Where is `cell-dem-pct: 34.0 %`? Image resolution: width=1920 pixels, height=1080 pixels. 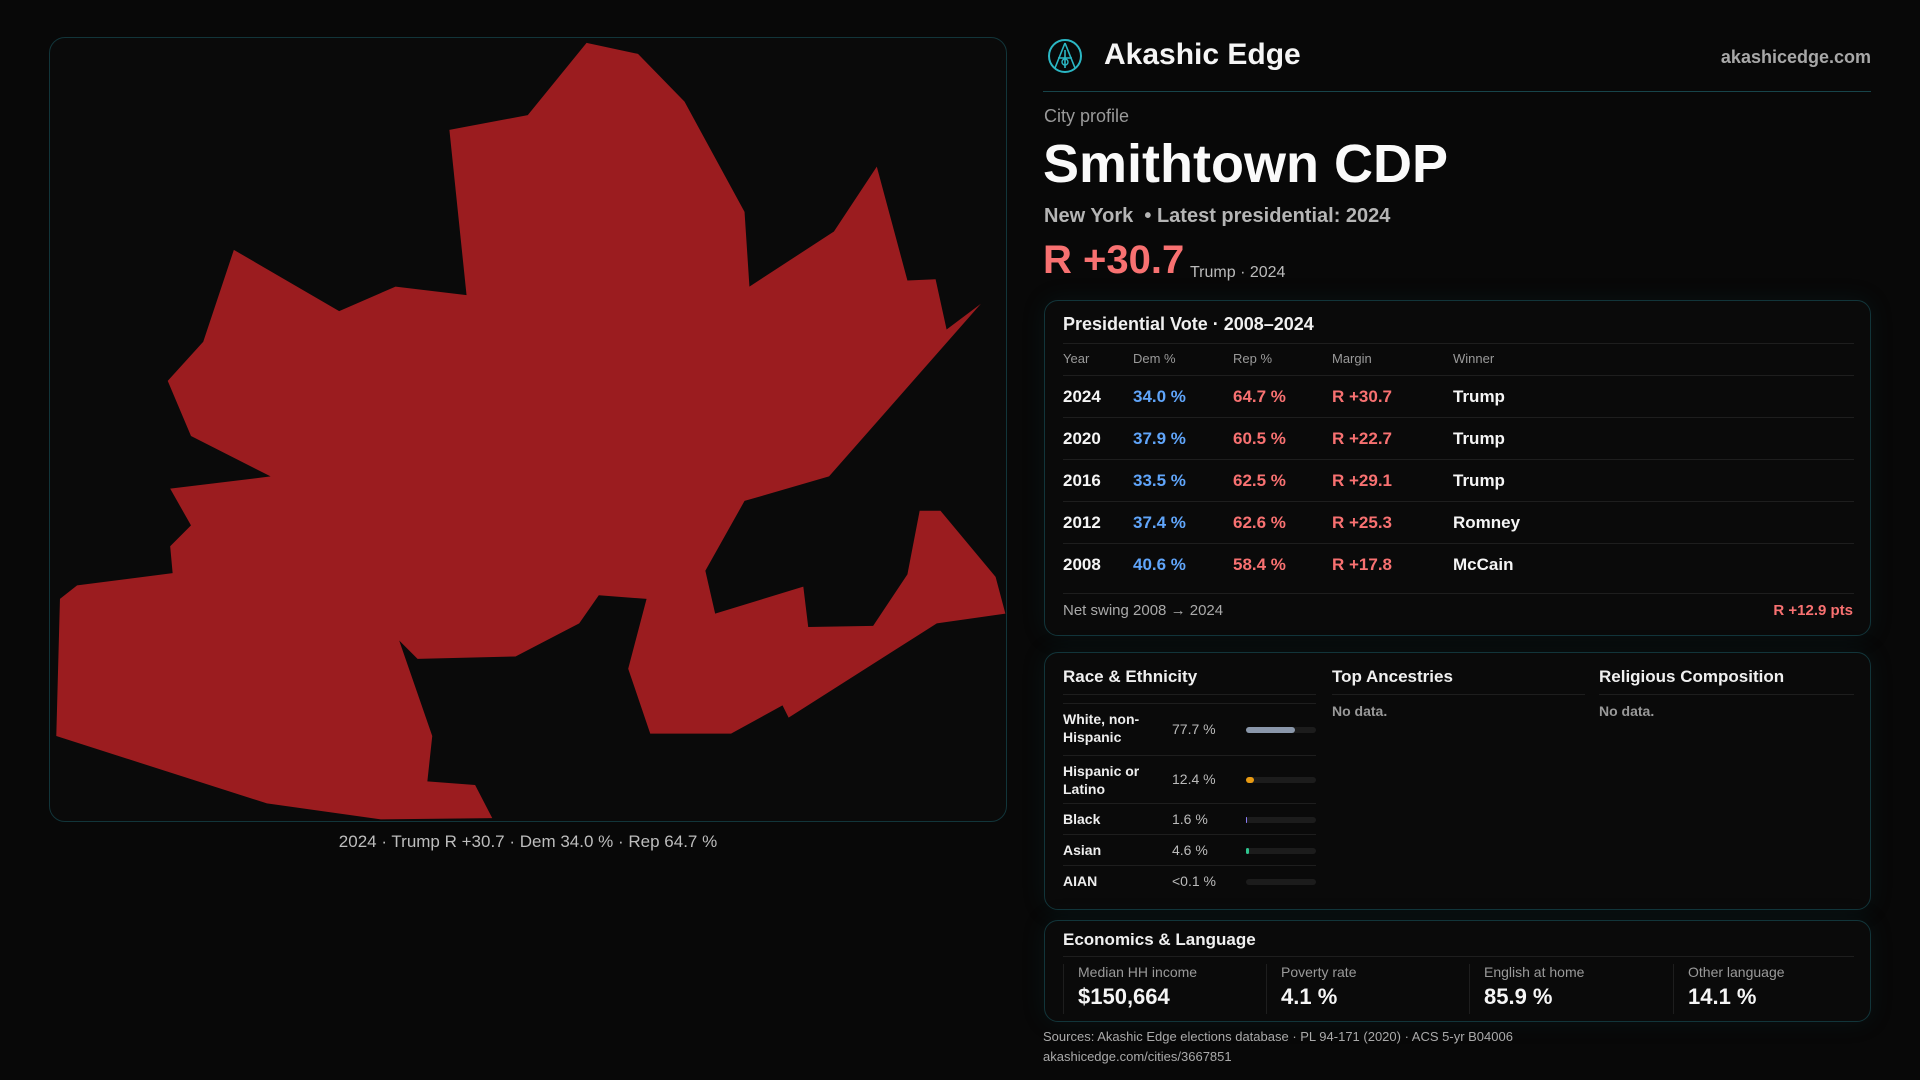
cell-dem-pct: 34.0 % is located at coordinates (1159, 396).